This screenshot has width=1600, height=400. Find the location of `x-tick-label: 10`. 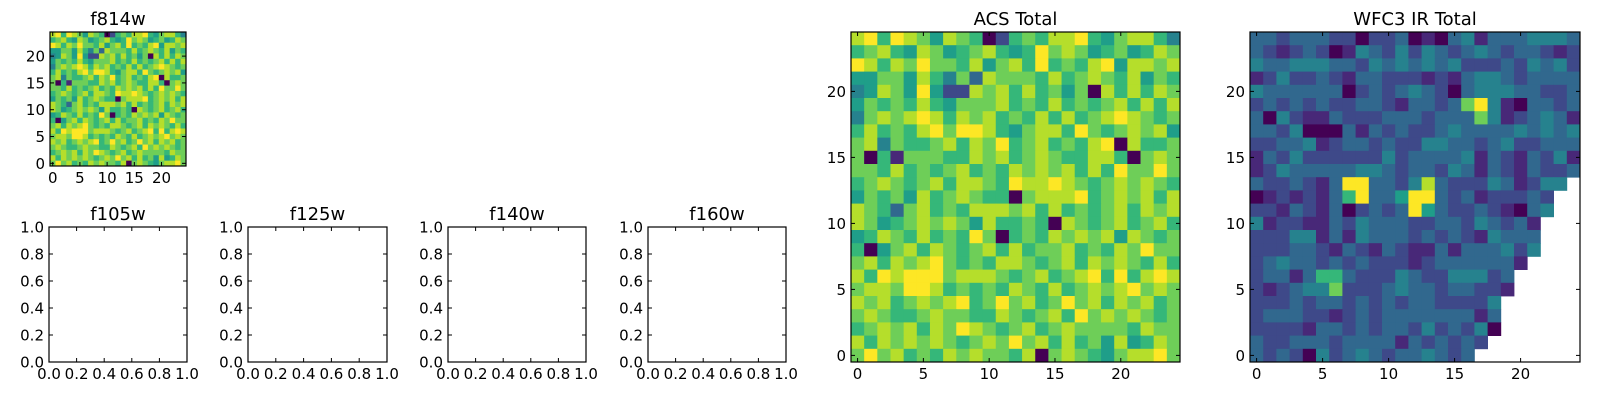

x-tick-label: 10 is located at coordinates (989, 374).